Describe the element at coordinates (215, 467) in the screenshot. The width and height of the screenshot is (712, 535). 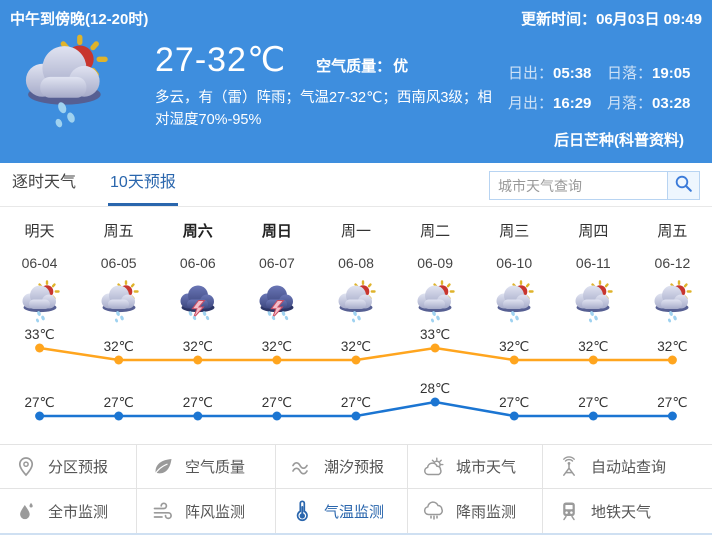
I see `menu-item-label: 空气质量` at that location.